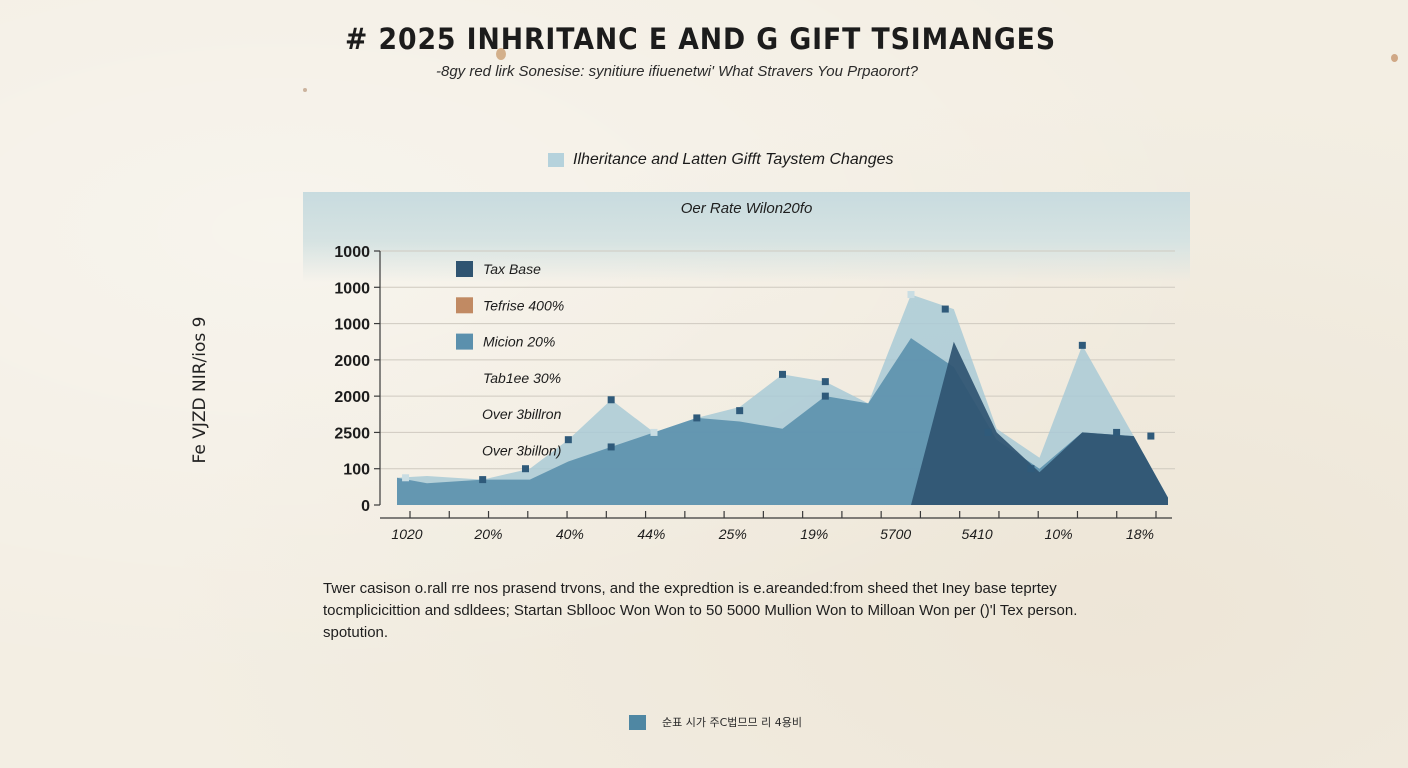 This screenshot has height=768, width=1408. What do you see at coordinates (352, 379) in the screenshot?
I see `y-tick-labels: 0 100 2500 2000 2000 1000 1000 1000` at bounding box center [352, 379].